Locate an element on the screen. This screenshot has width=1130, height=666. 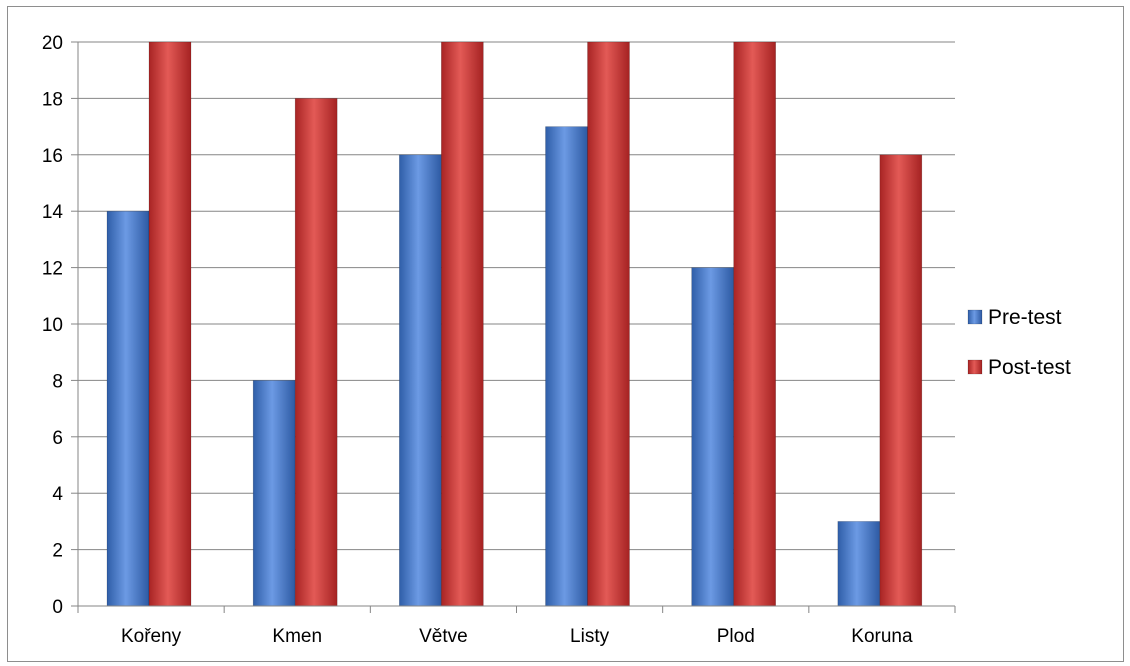
x-tick-labels: Kořeny Kmen Větve Listy Plod Koruna is located at coordinates (517, 636).